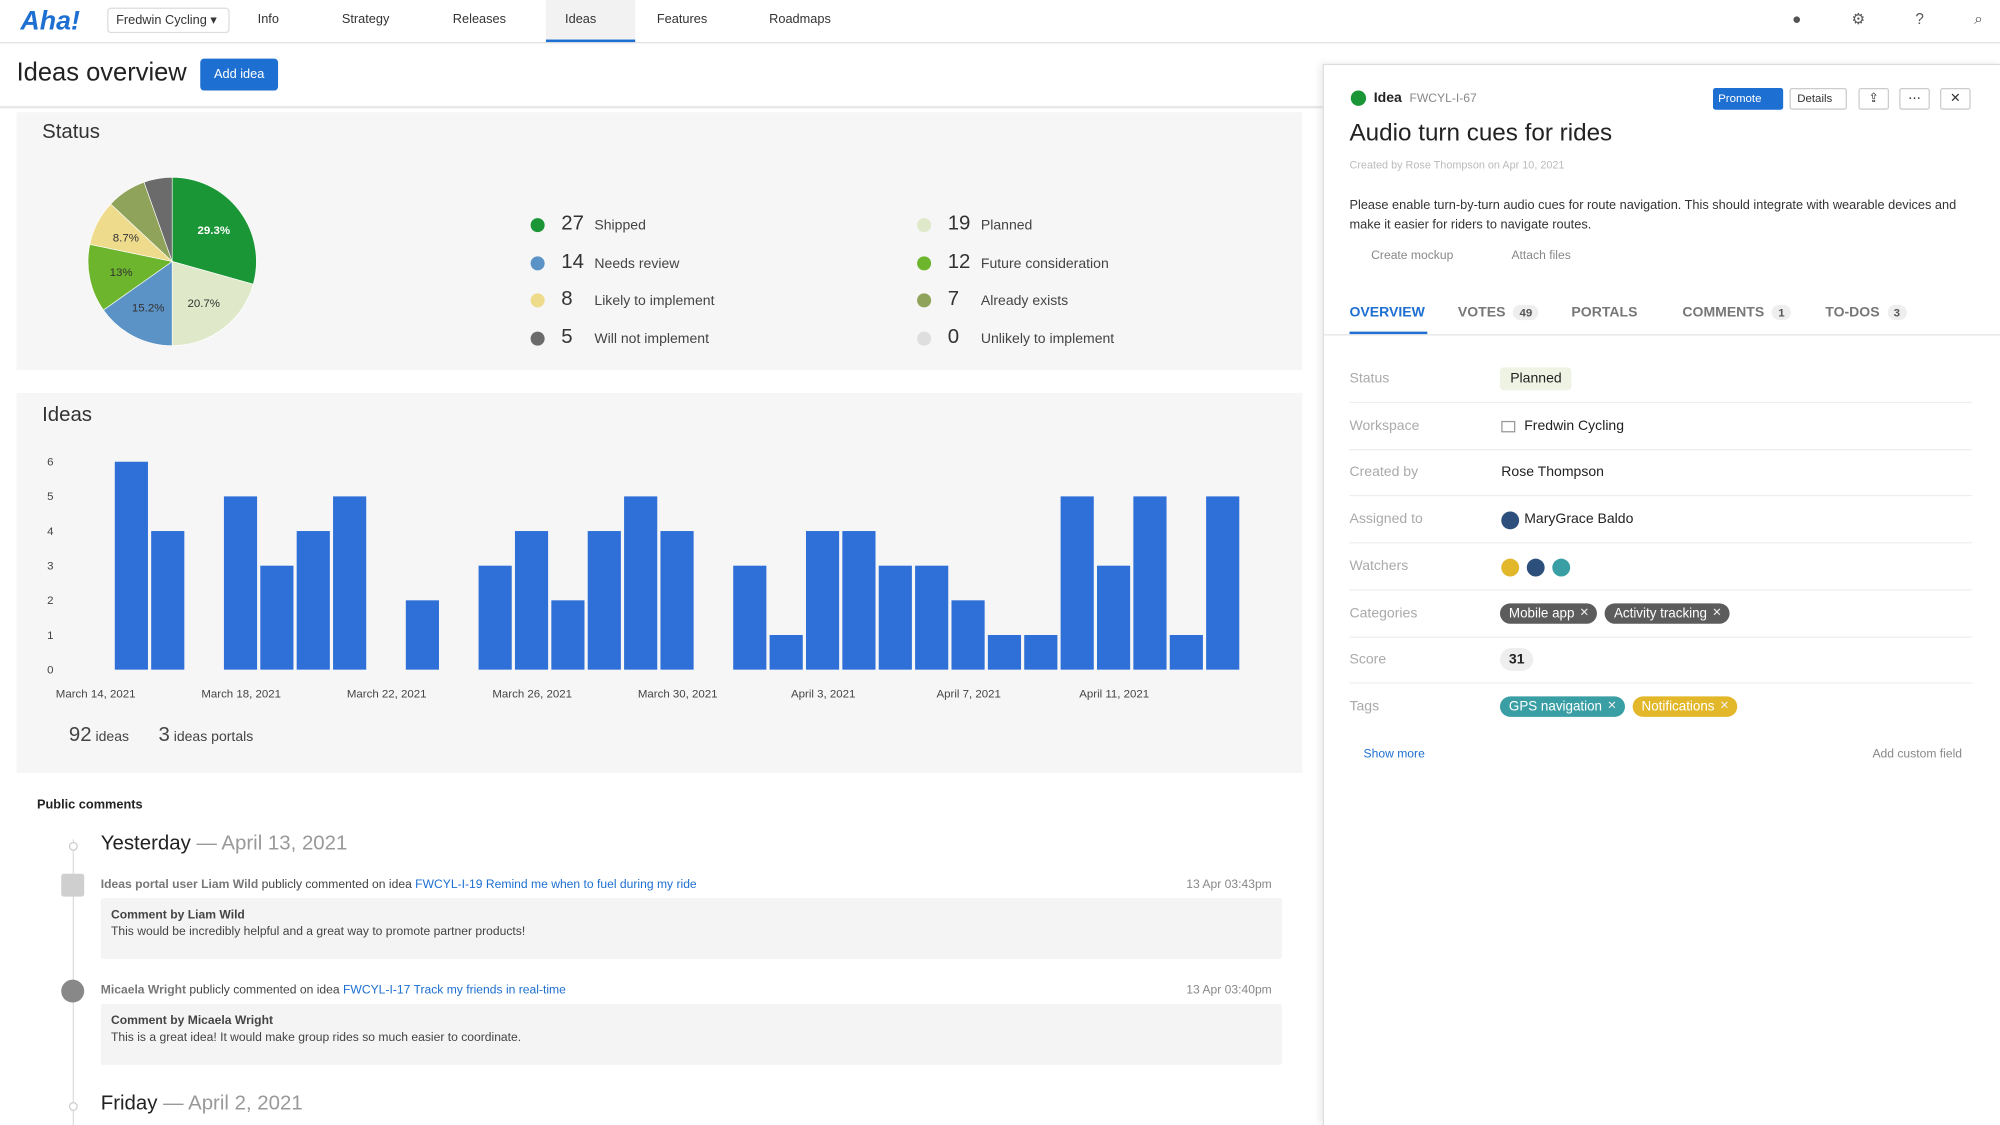 The width and height of the screenshot is (2000, 1125). Describe the element at coordinates (581, 19) in the screenshot. I see `nav-tab: Ideas` at that location.